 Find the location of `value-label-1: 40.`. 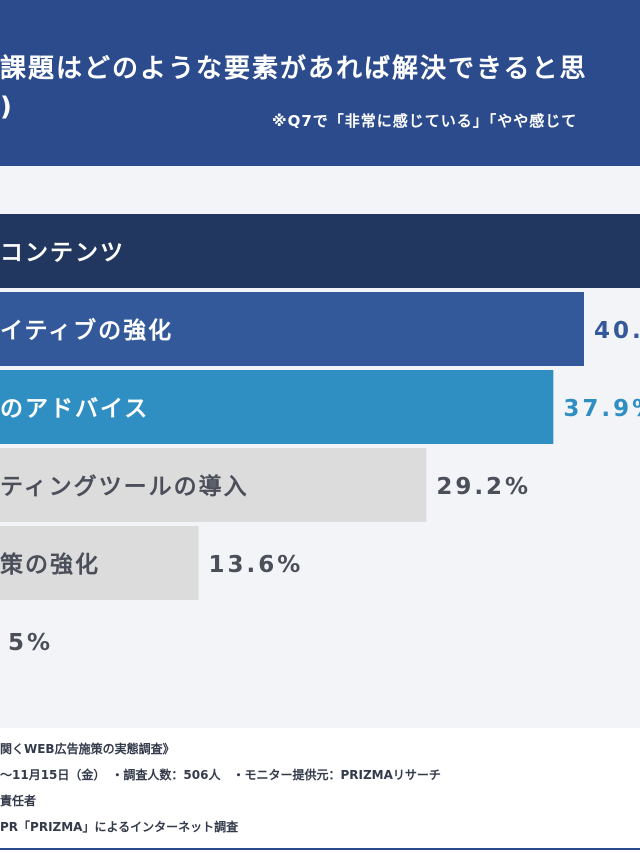

value-label-1: 40. is located at coordinates (617, 331).